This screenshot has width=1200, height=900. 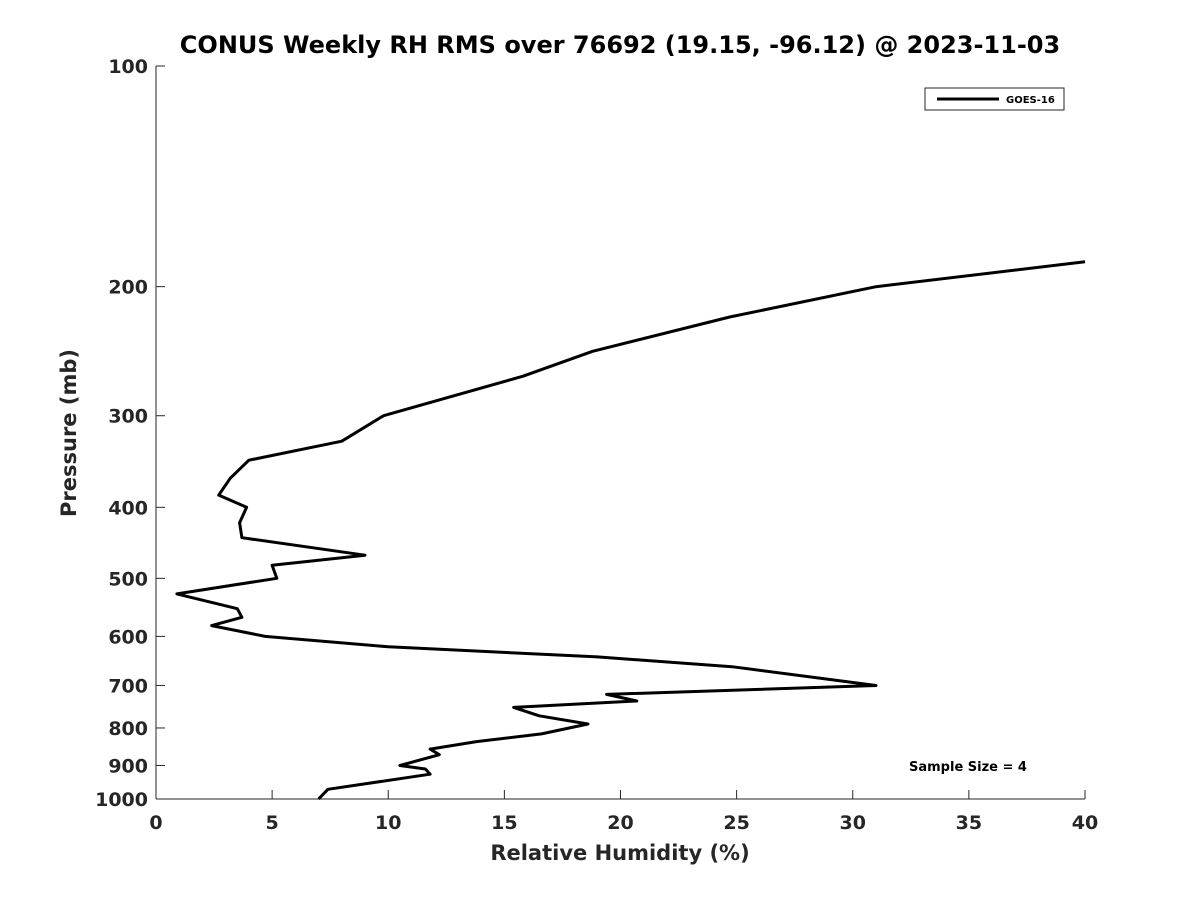 What do you see at coordinates (620, 823) in the screenshot?
I see `x-tick-label: 20` at bounding box center [620, 823].